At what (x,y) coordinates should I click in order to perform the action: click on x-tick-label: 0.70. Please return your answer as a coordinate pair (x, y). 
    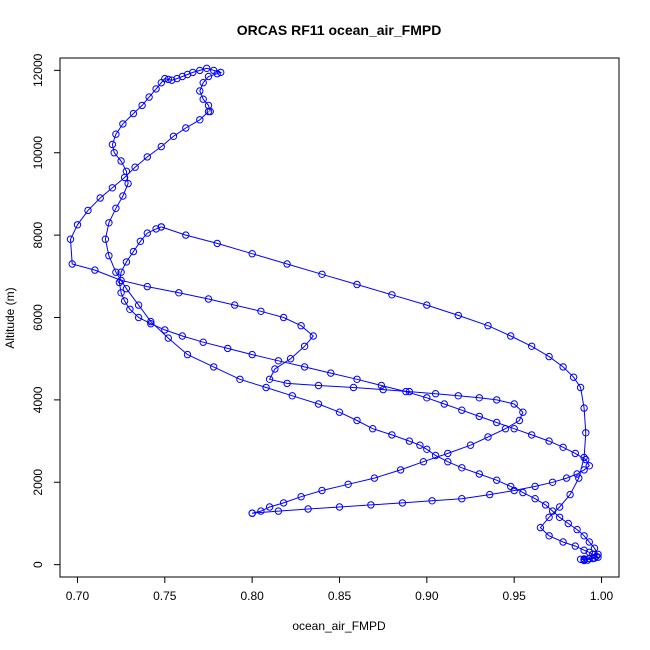
    Looking at the image, I should click on (78, 596).